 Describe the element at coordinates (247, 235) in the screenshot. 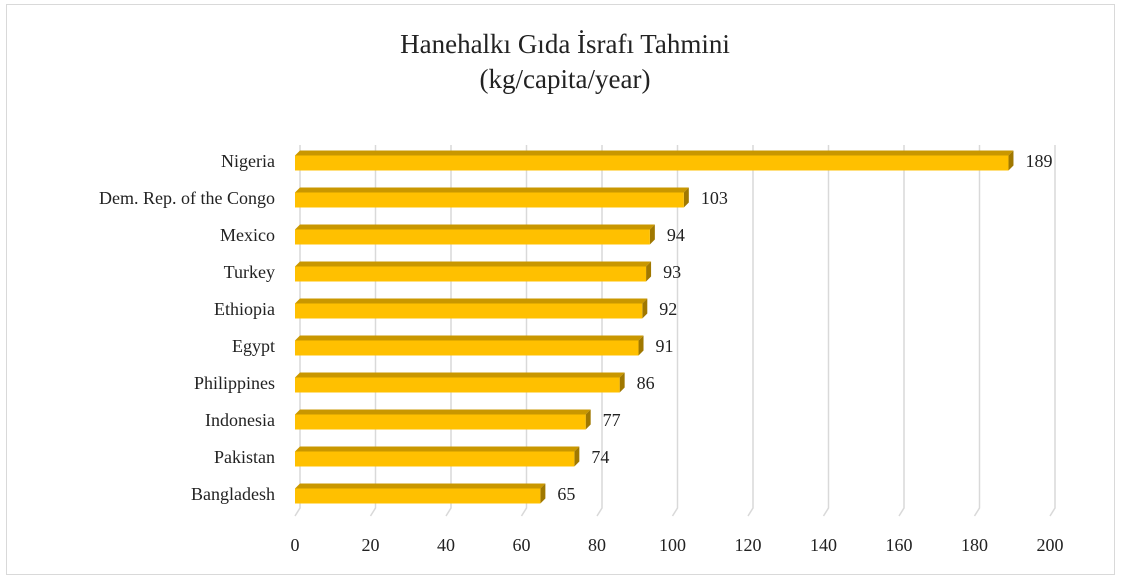

I see `y-tick-label: Mexico` at that location.